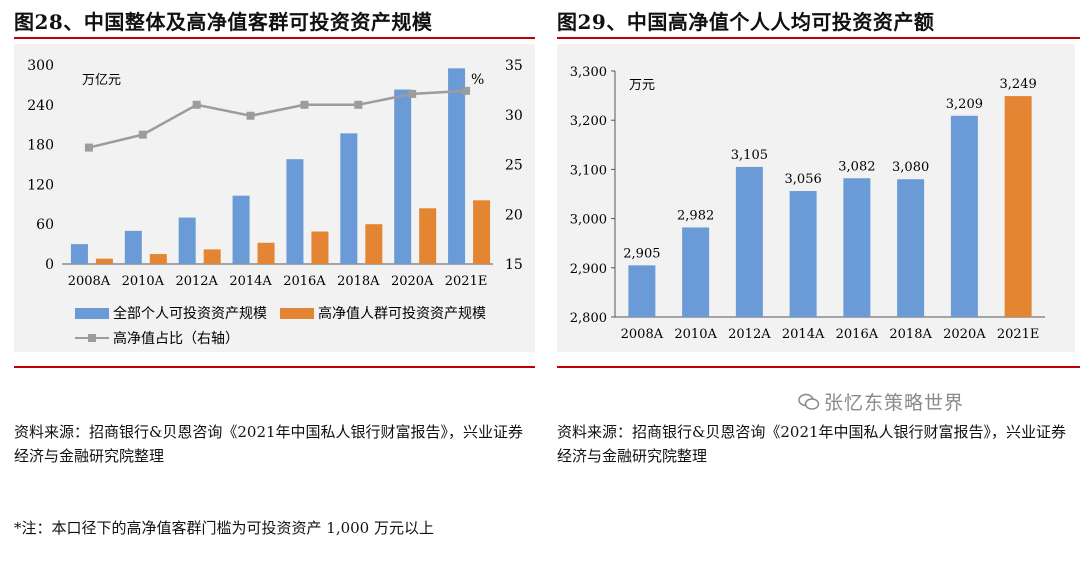  What do you see at coordinates (641, 253) in the screenshot?
I see `bar-data-label: 2,905` at bounding box center [641, 253].